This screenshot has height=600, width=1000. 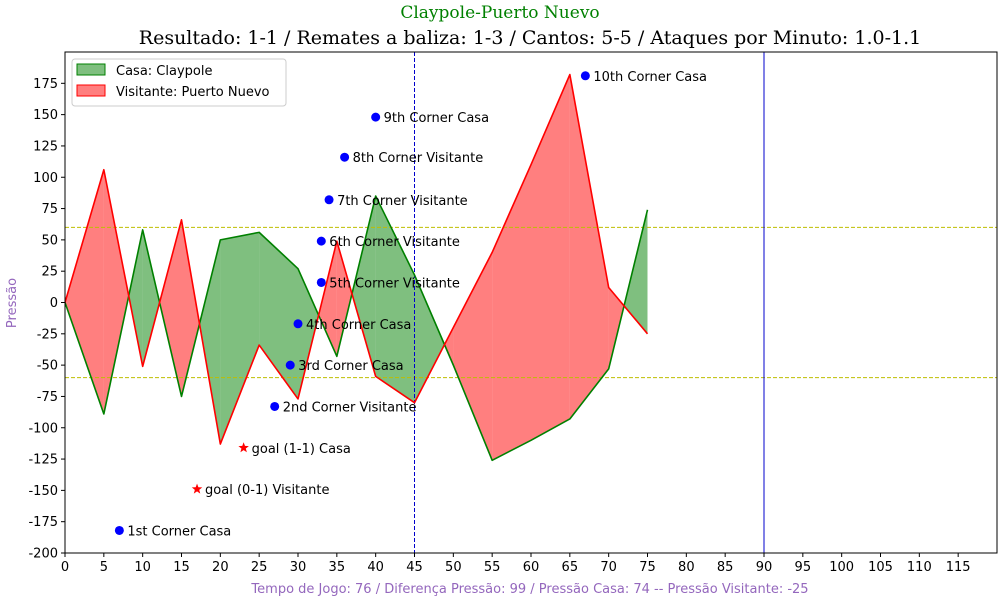 I want to click on legend-box, so click(x=179, y=82).